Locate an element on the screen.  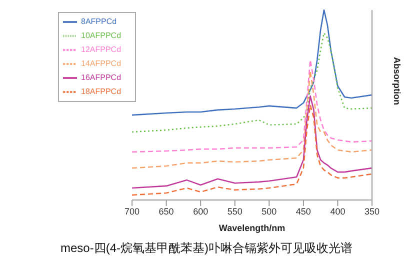
legend-label: 16AFPPCd is located at coordinates (101, 77).